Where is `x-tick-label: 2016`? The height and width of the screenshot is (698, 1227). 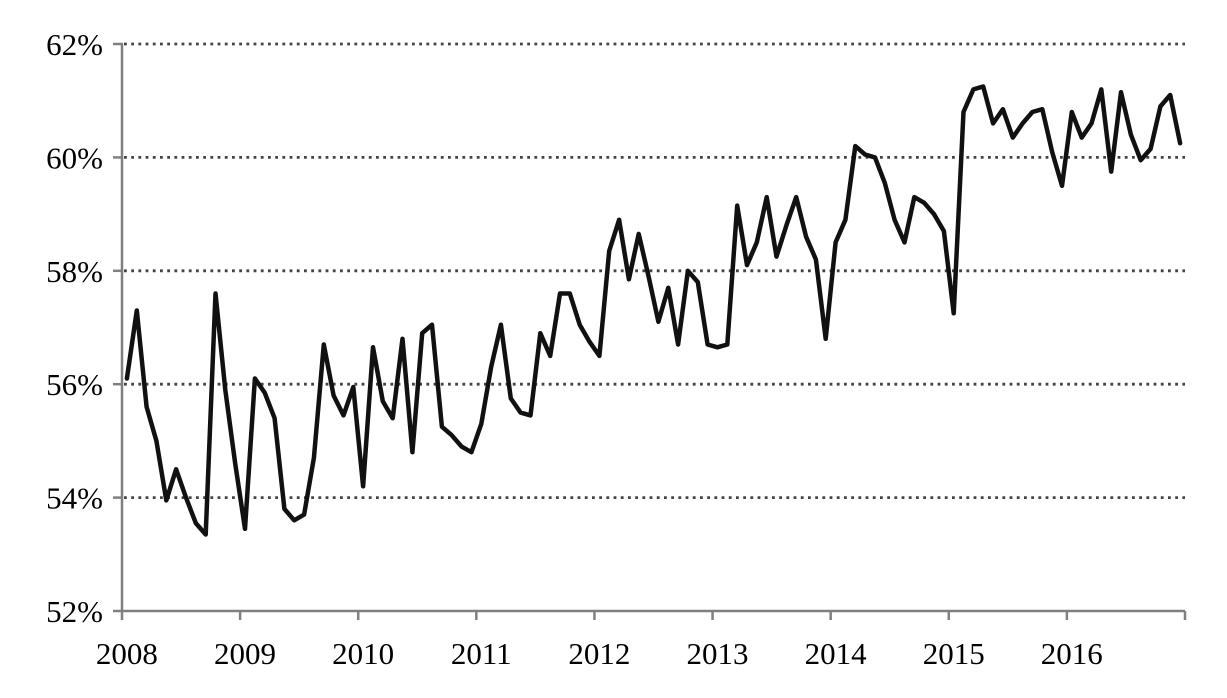
x-tick-label: 2016 is located at coordinates (1072, 653).